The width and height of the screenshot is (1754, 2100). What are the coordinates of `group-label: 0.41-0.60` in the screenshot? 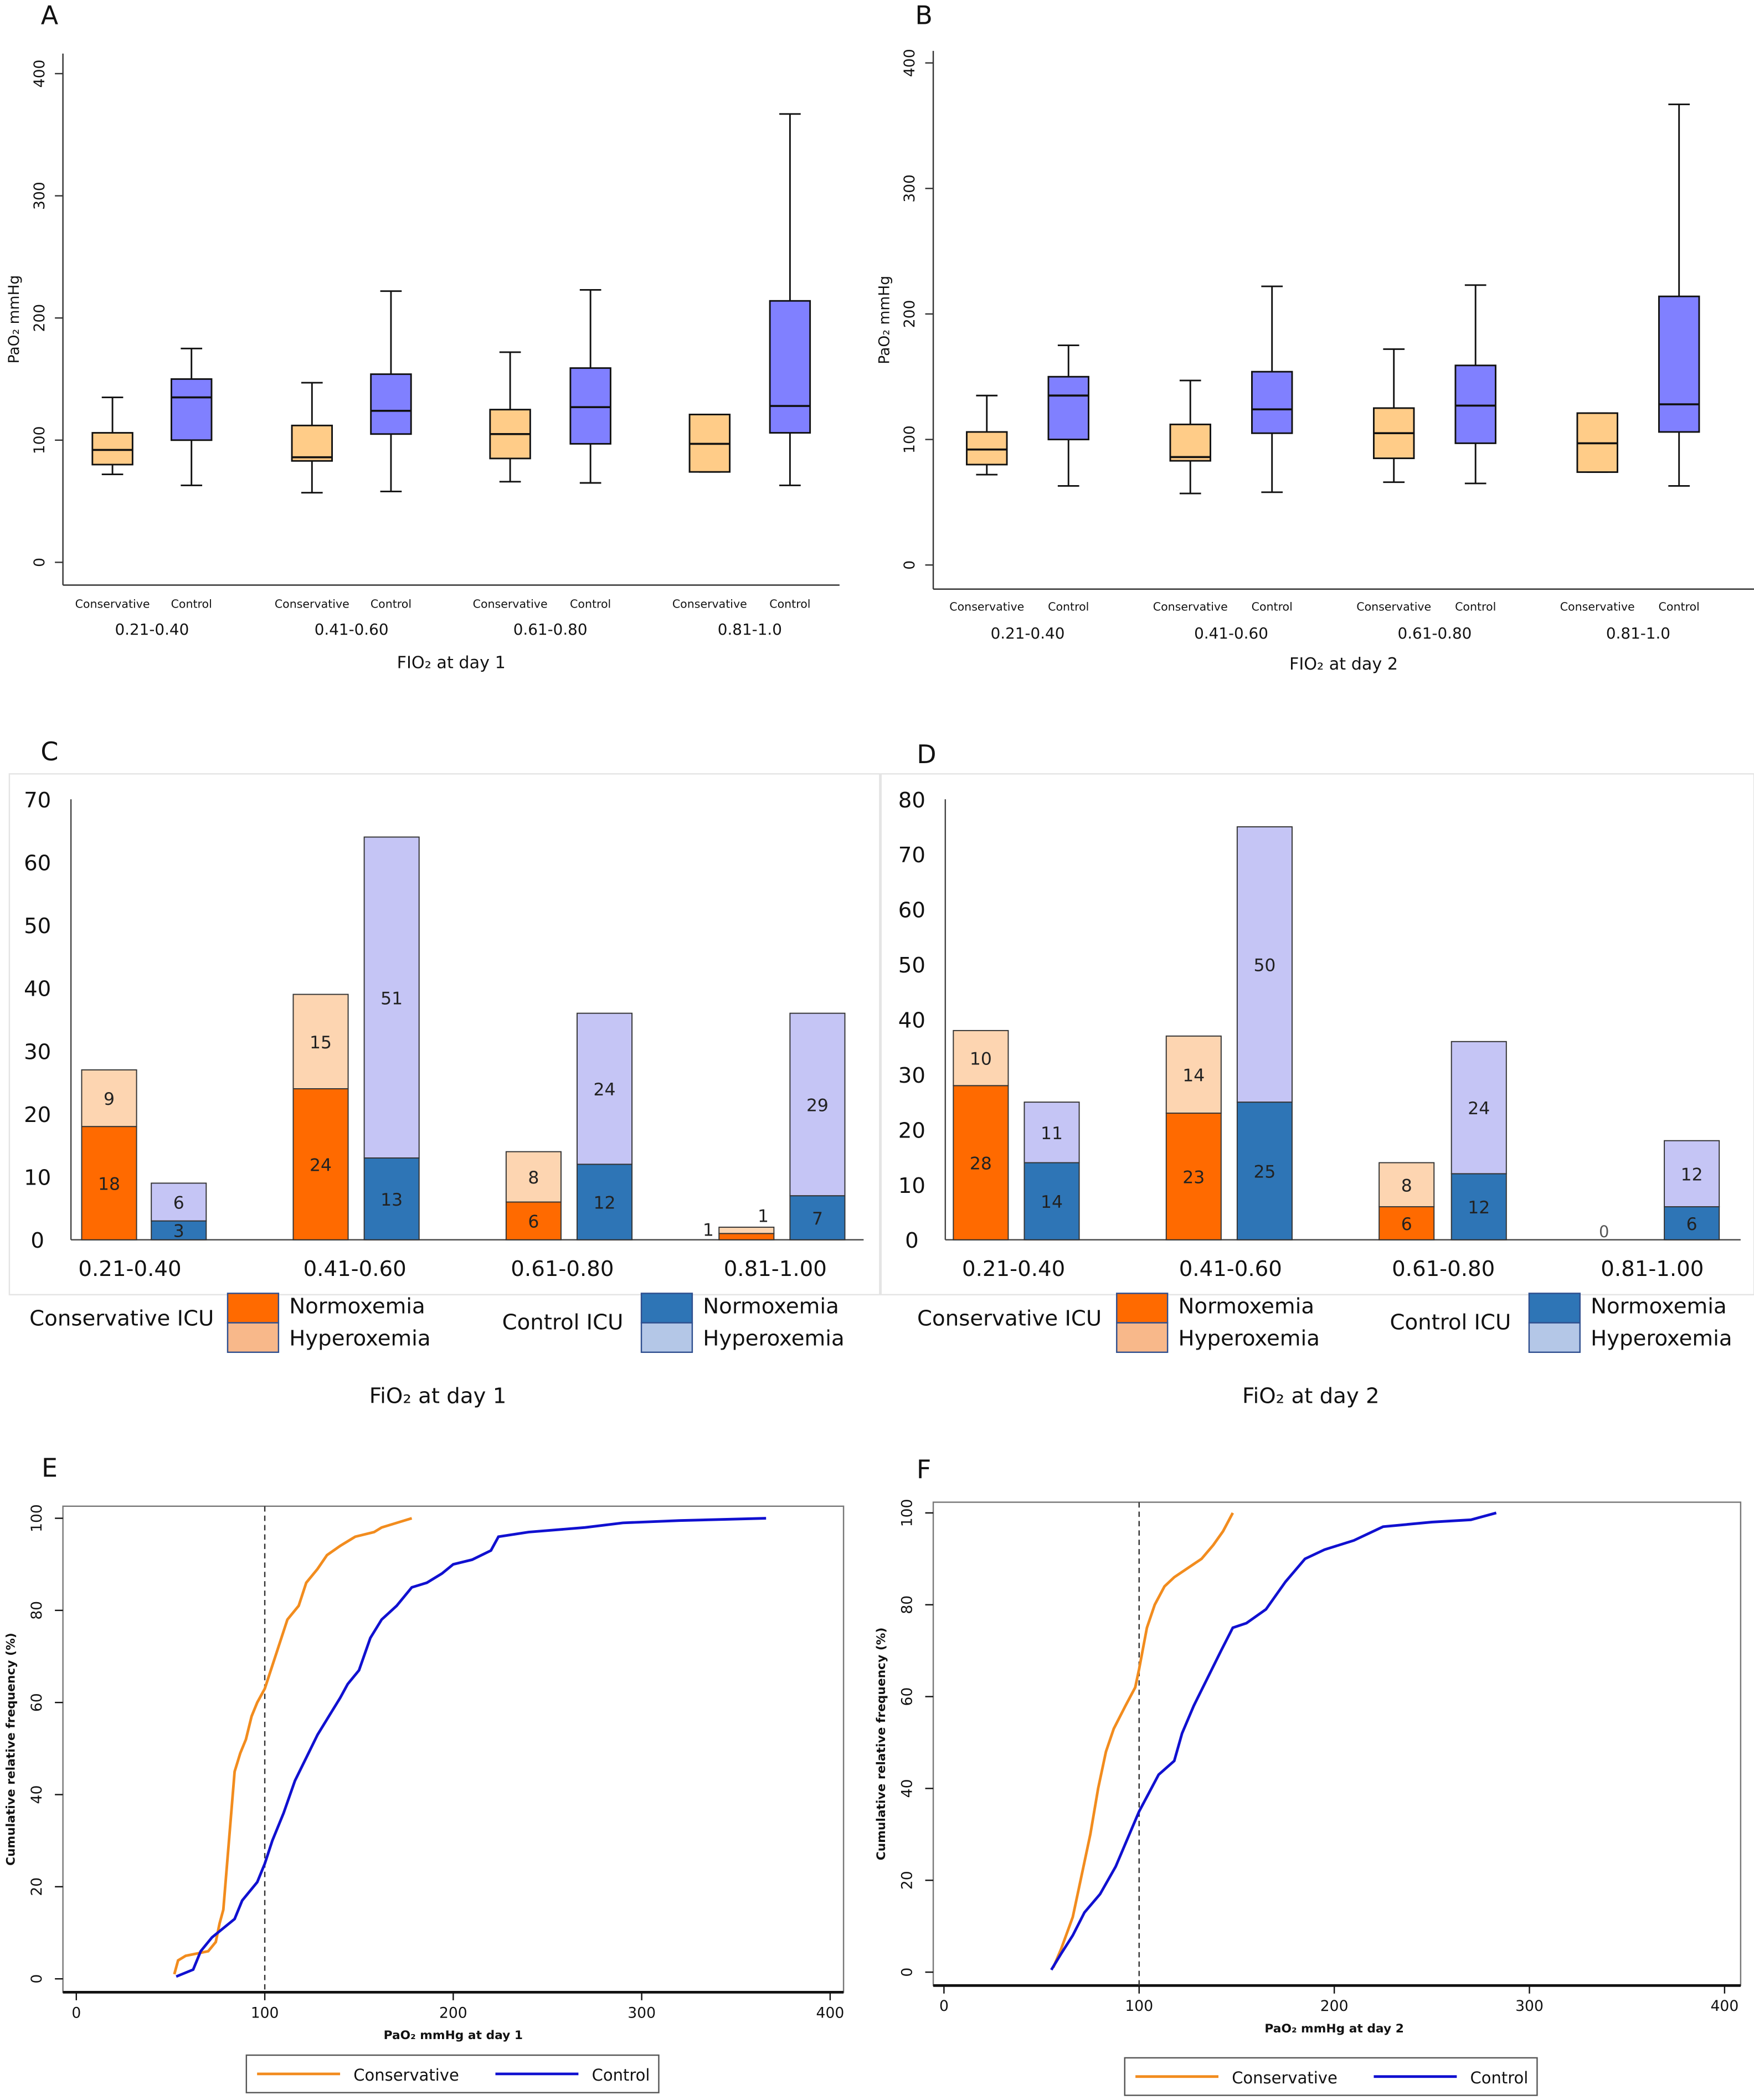 It's located at (1231, 633).